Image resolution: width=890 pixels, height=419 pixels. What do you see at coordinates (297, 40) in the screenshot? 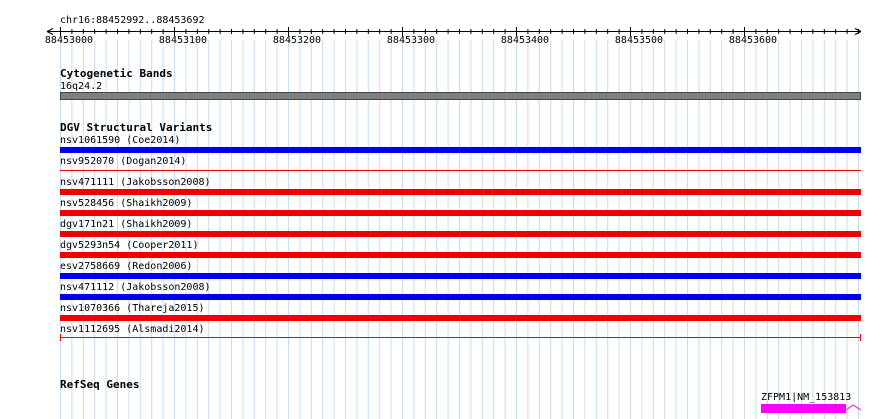
I see `ruler-tick-label: 88453200` at bounding box center [297, 40].